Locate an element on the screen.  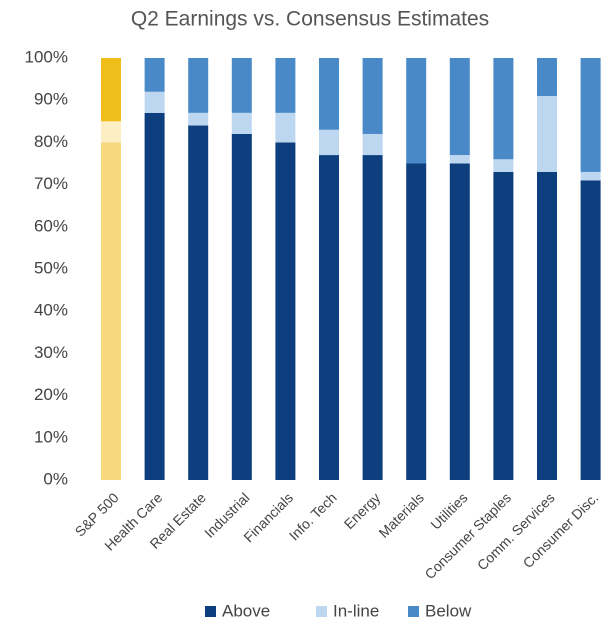
y-tick-label: 20% is located at coordinates (51, 394).